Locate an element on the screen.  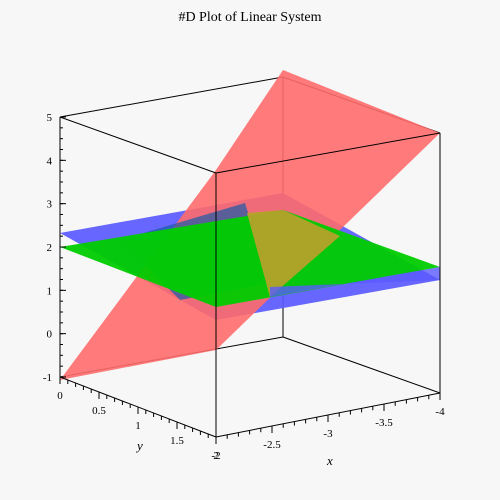
surface-blue-band is located at coordinates (355, 282).